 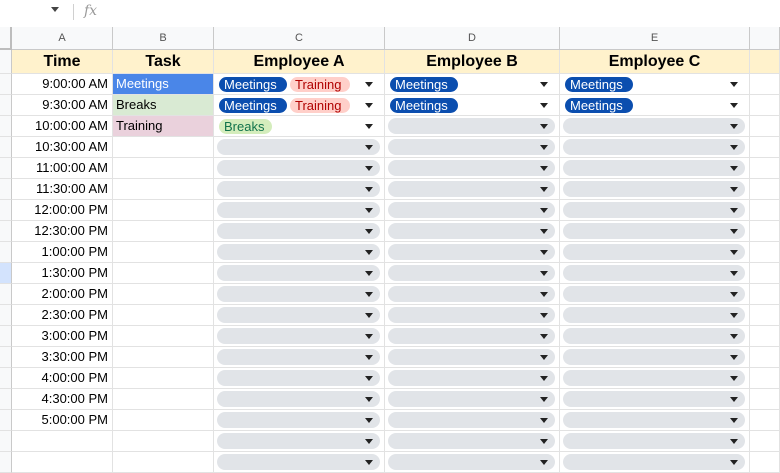 What do you see at coordinates (765, 62) in the screenshot?
I see `header-empty-f` at bounding box center [765, 62].